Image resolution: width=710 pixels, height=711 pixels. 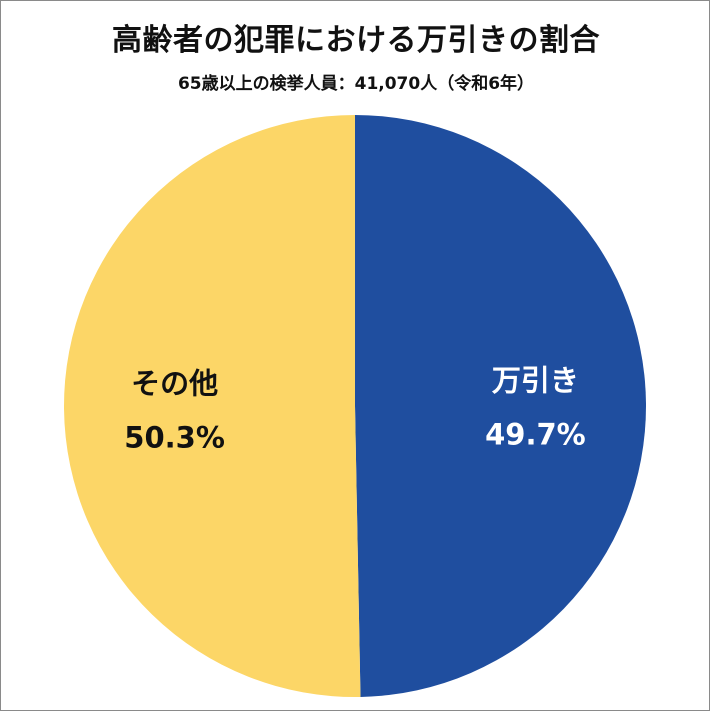 What do you see at coordinates (356, 84) in the screenshot?
I see `chart-subtitle: 65歳以上の検挙人員：41,070人（令和6年）` at bounding box center [356, 84].